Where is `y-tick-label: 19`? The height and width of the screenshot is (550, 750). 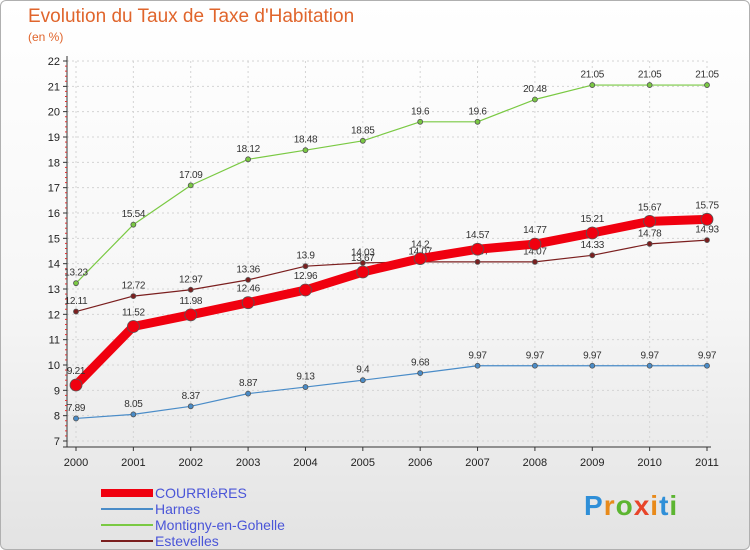 y-tick-label: 19 is located at coordinates (54, 138).